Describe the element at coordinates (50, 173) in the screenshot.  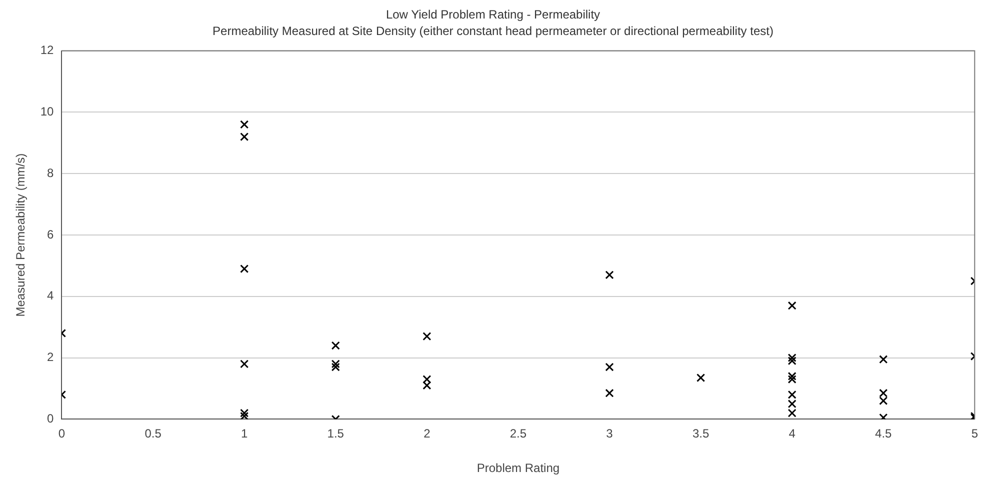
I see `y-tick-label: 8` at that location.